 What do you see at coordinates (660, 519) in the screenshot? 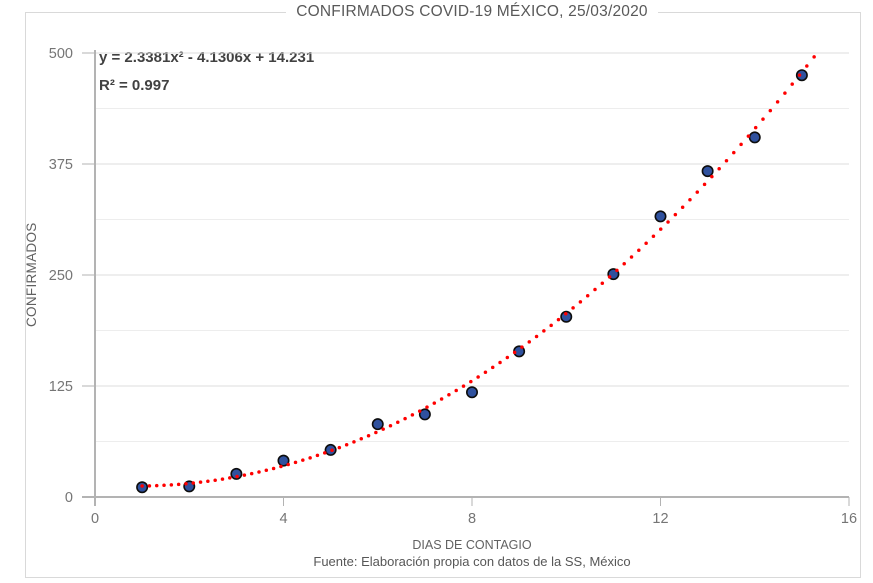
I see `x-tick-label: 12` at bounding box center [660, 519].